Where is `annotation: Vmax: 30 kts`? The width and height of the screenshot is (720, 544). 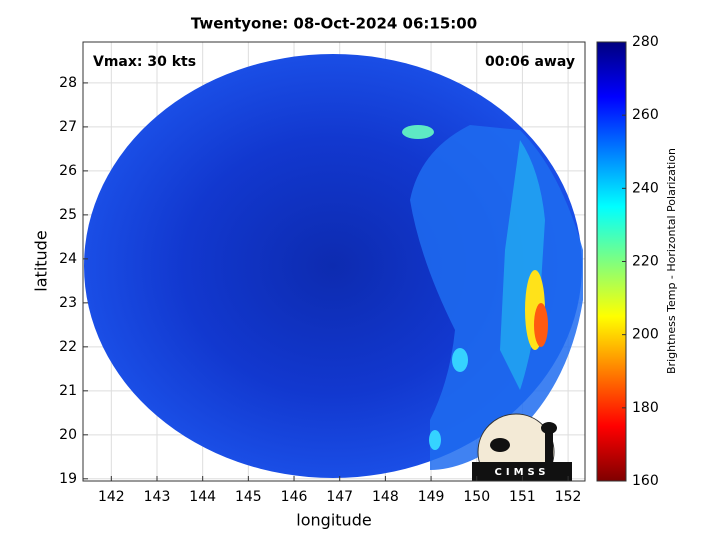 annotation: Vmax: 30 kts is located at coordinates (144, 62).